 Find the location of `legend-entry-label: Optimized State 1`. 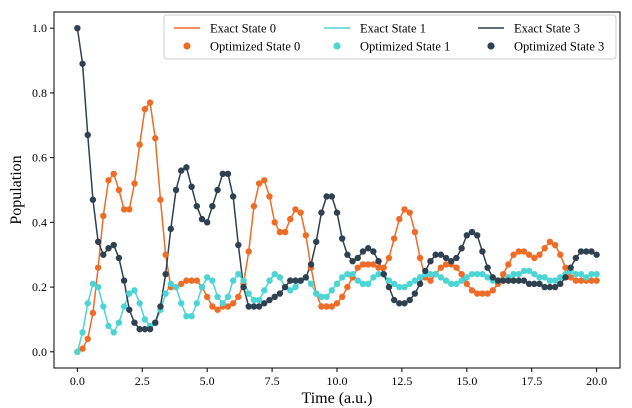

legend-entry-label: Optimized State 1 is located at coordinates (405, 47).